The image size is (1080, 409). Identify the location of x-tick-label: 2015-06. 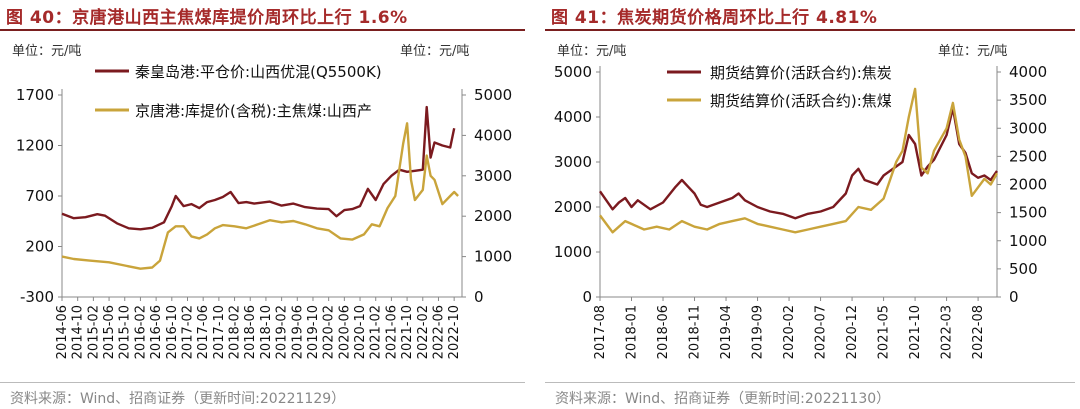
(109, 332).